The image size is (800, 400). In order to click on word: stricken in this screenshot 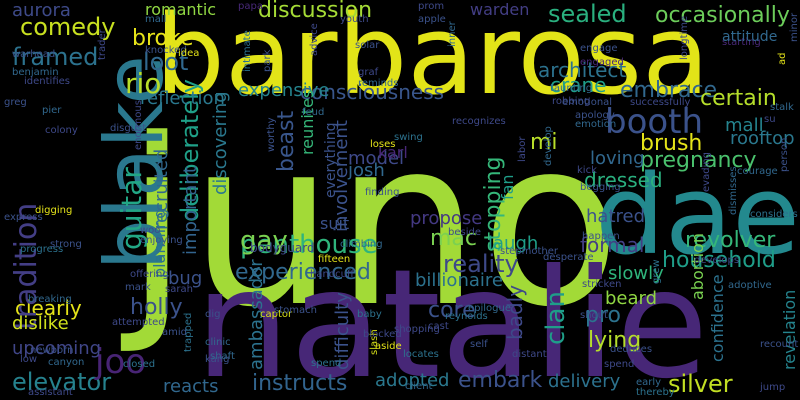, I will do `click(602, 284)`.